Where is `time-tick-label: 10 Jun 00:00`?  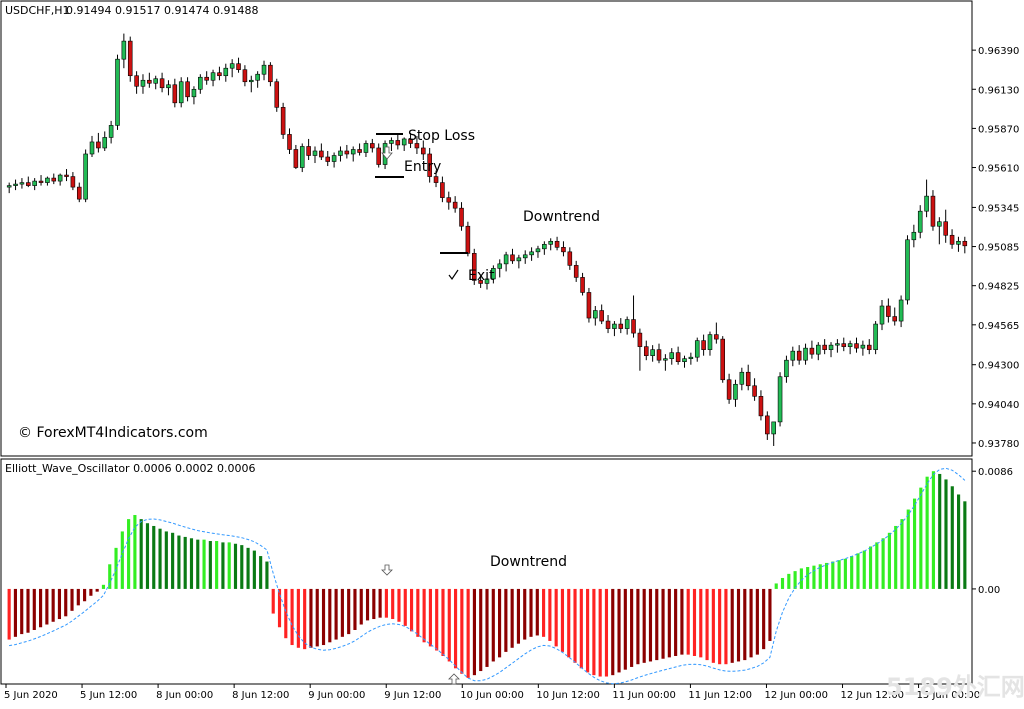 time-tick-label: 10 Jun 00:00 is located at coordinates (492, 695).